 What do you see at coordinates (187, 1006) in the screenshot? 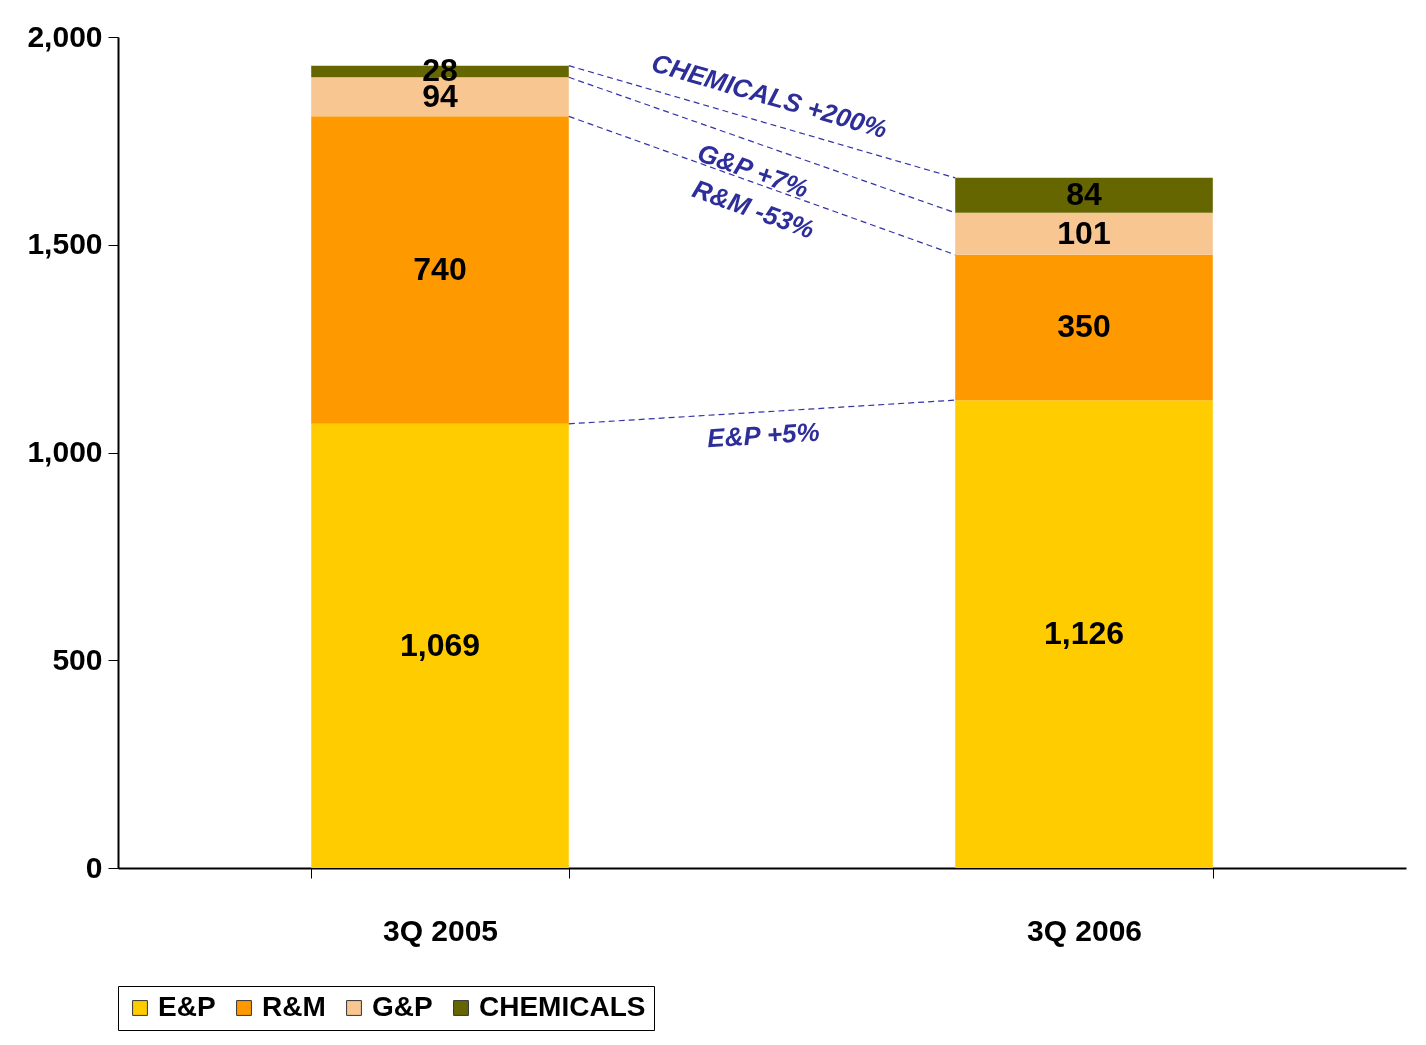
I see `legend-label: E&P` at bounding box center [187, 1006].